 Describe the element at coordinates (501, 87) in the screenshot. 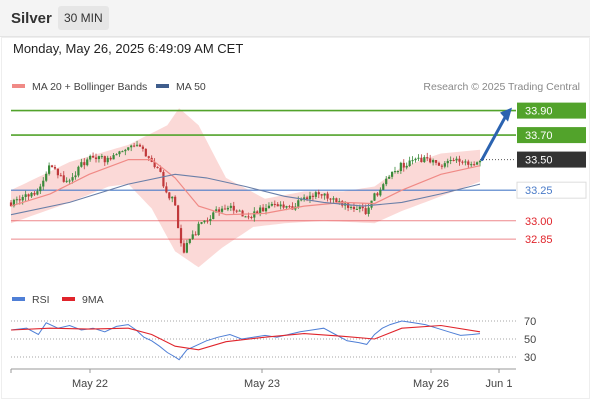

I see `credit-text: Research © 2025 Trading Central` at that location.